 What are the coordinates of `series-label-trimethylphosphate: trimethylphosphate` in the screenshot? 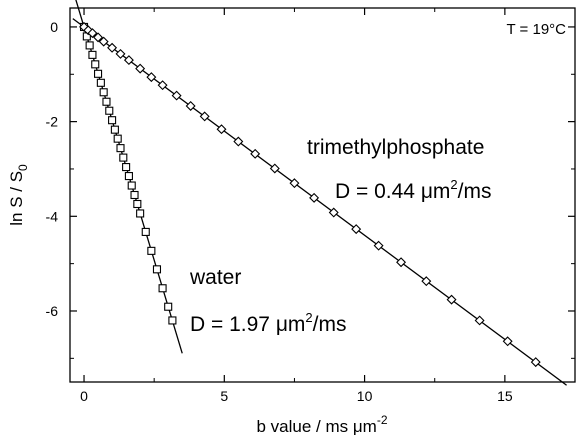 It's located at (395, 147).